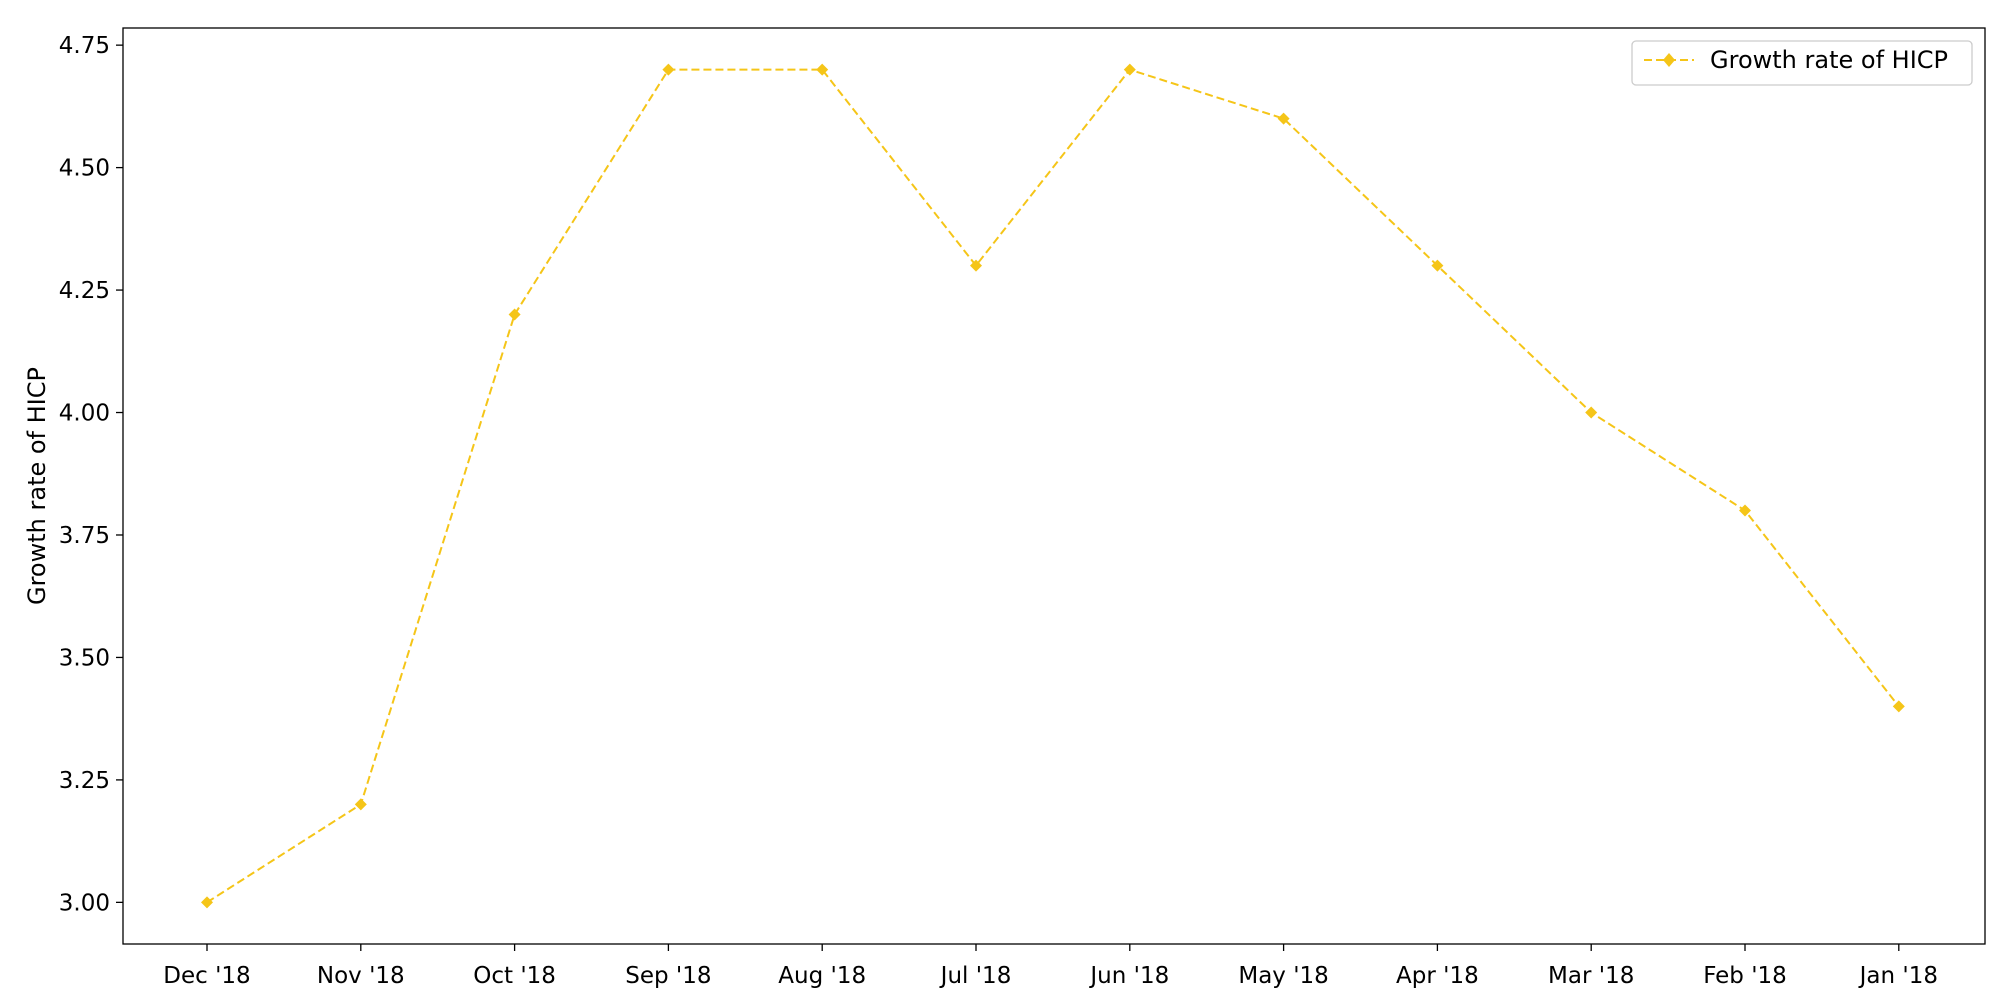 The image size is (2000, 1000). I want to click on legend-label: Growth rate of HICP, so click(1829, 60).